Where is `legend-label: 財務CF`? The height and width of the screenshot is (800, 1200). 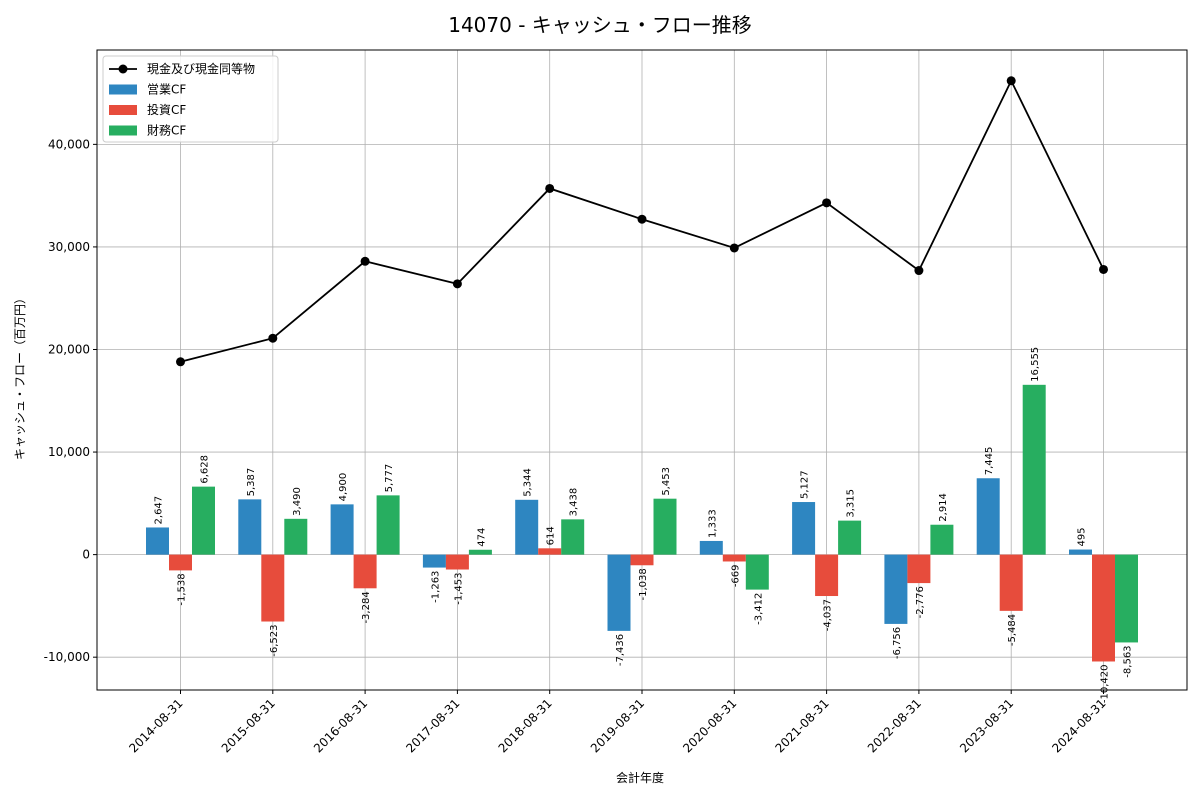 legend-label: 財務CF is located at coordinates (166, 130).